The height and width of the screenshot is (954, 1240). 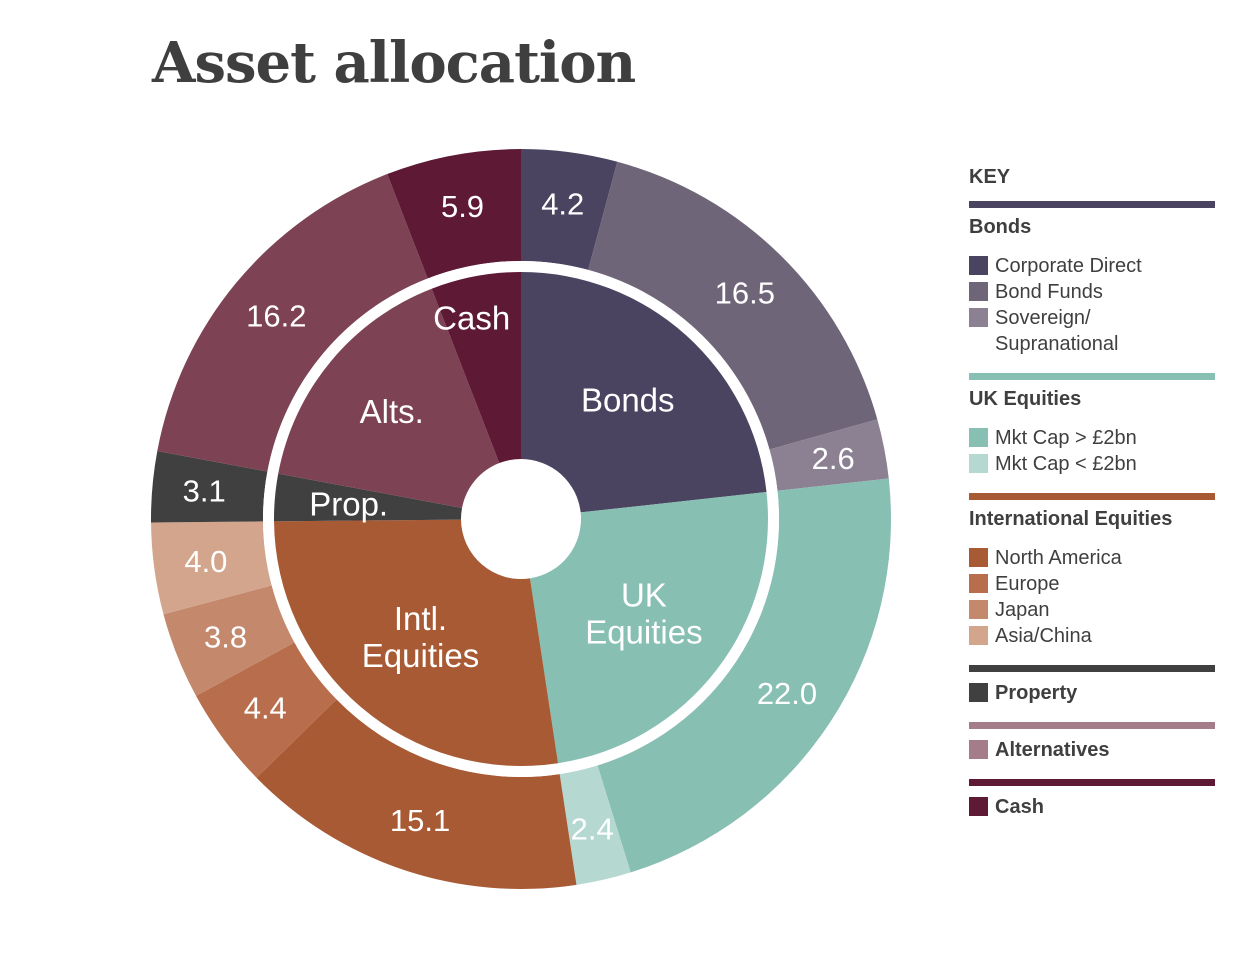 I want to click on legend-item-alternatives: Alternatives, so click(x=1092, y=750).